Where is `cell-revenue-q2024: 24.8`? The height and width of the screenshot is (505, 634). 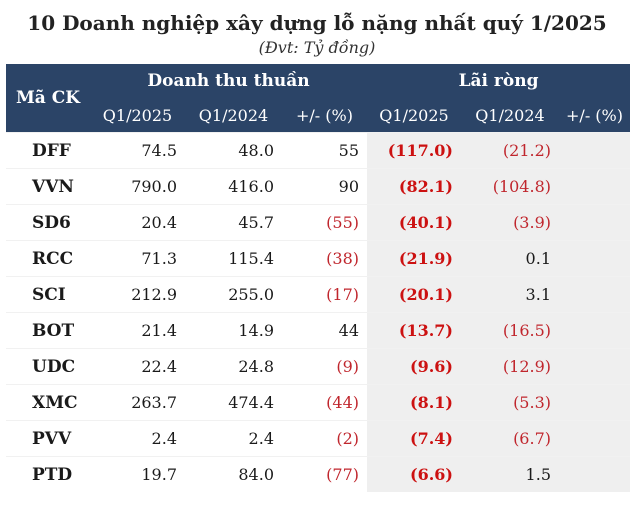 cell-revenue-q2024: 24.8 is located at coordinates (233, 366).